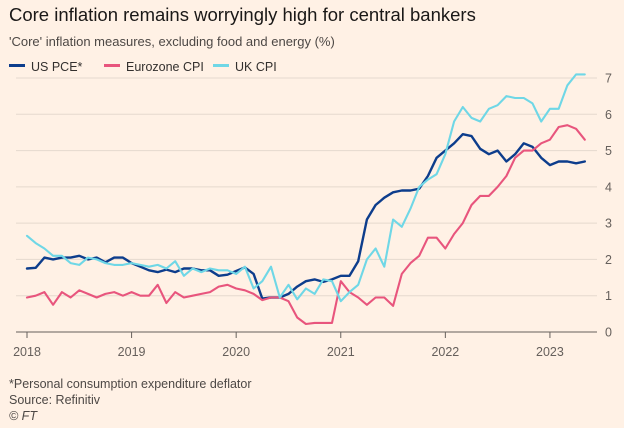 This screenshot has width=624, height=428. Describe the element at coordinates (256, 67) in the screenshot. I see `legend-label-uk-cpi: UK CPI` at that location.